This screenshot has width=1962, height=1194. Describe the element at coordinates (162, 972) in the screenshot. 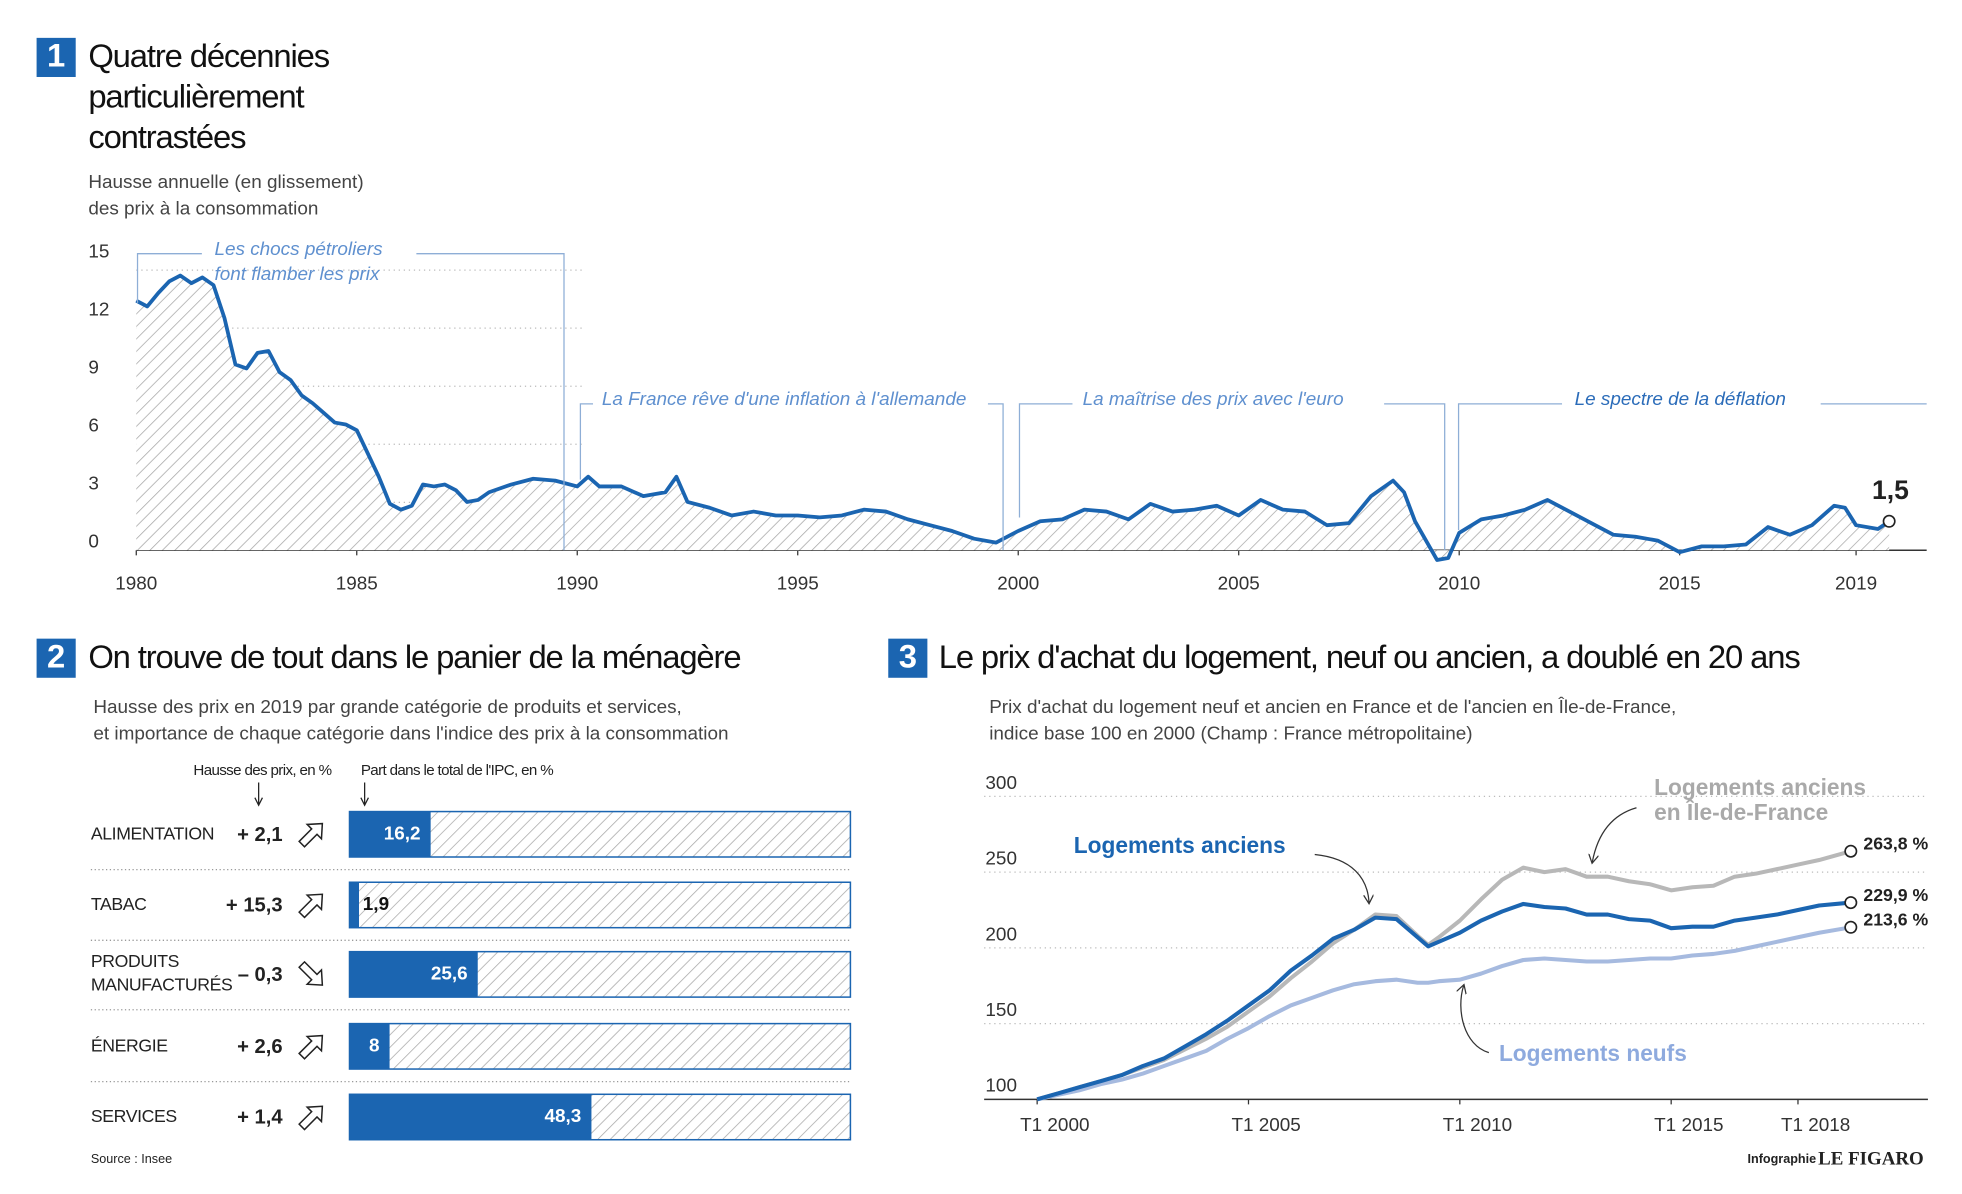

I see `category-label: PRODUITS MANUFACTURÉS` at that location.